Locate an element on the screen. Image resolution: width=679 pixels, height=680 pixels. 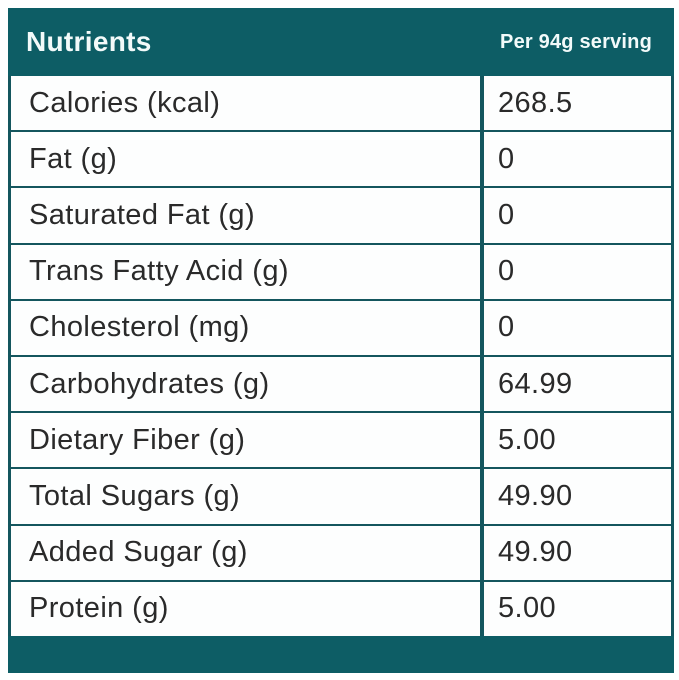
table-row: Protein (g) 5.00 is located at coordinates (341, 609).